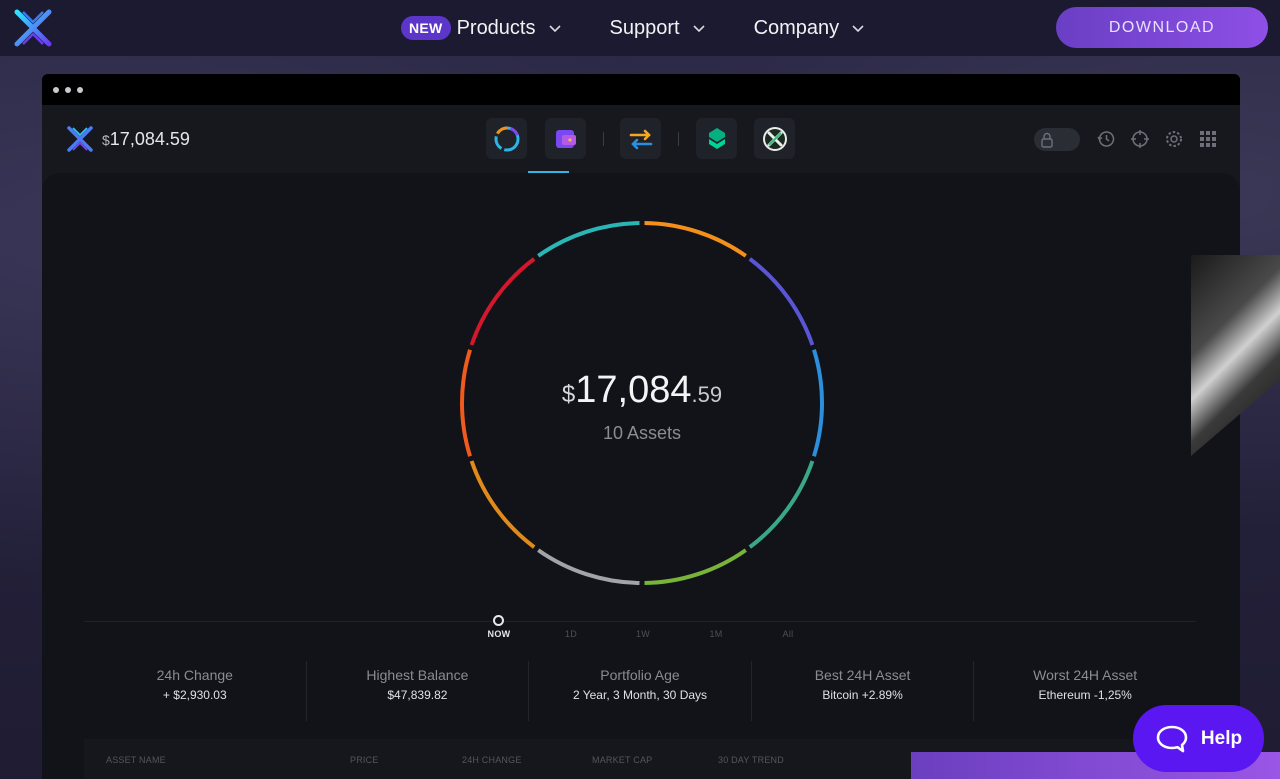  What do you see at coordinates (571, 634) in the screenshot?
I see `timeline-1d: 1D` at bounding box center [571, 634].